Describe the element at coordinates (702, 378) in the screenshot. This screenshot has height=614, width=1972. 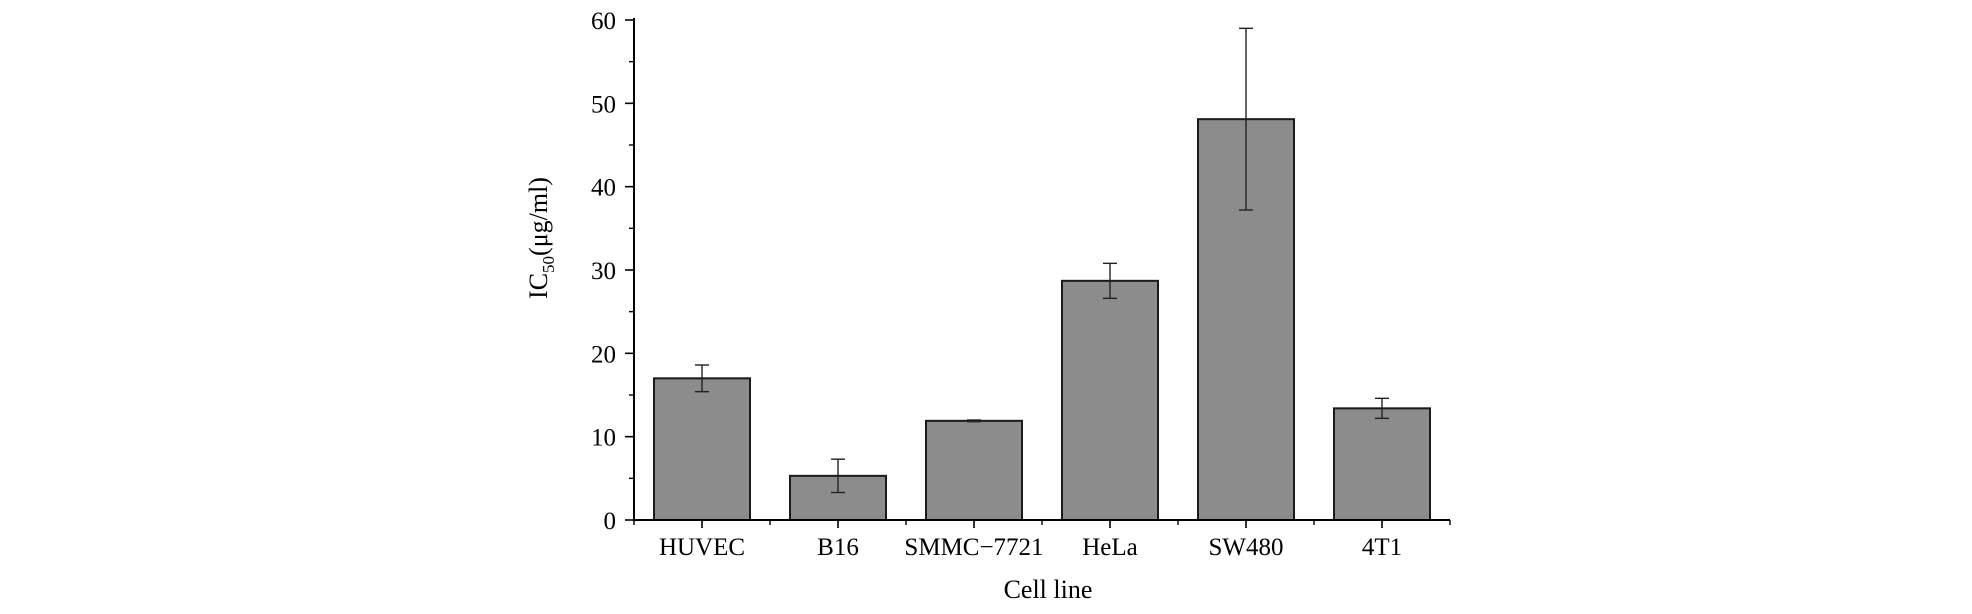
I see `error-bar-huvec` at that location.